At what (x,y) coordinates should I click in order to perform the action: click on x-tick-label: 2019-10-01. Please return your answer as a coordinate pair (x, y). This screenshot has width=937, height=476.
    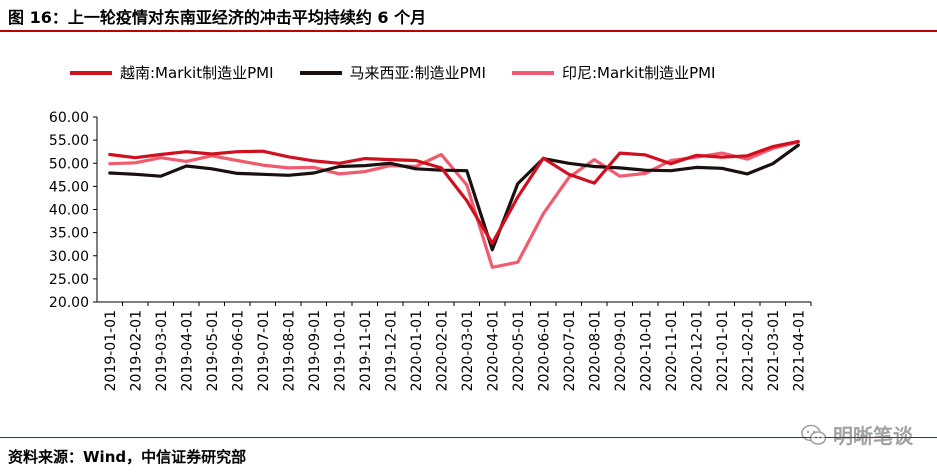
    Looking at the image, I should click on (340, 350).